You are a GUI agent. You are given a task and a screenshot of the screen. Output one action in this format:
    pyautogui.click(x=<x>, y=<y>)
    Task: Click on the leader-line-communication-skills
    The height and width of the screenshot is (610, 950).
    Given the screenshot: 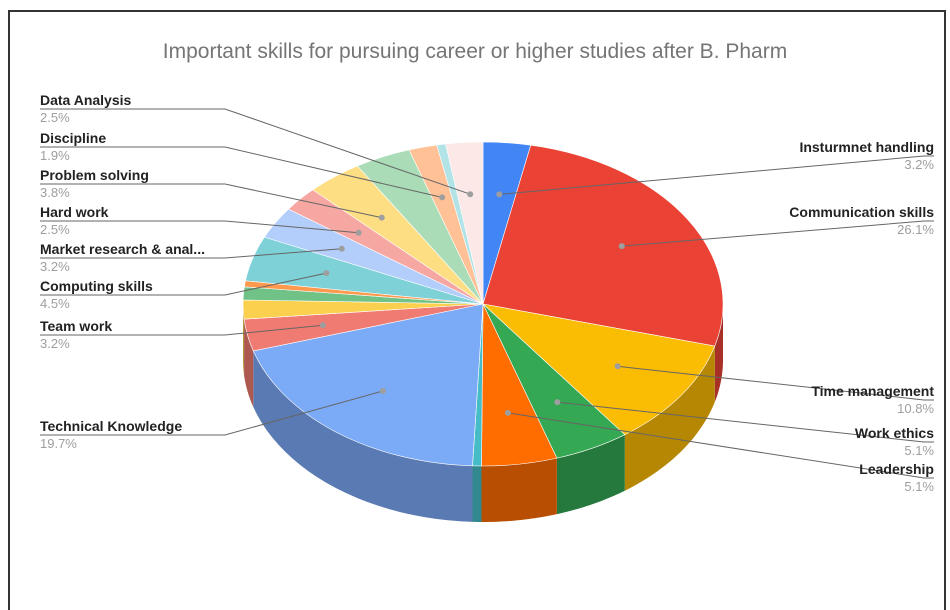 What is the action you would take?
    pyautogui.click(x=777, y=233)
    